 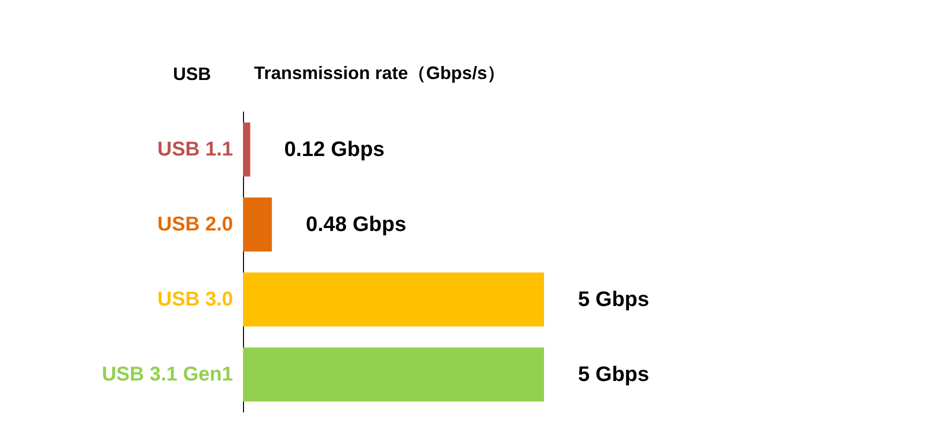 What do you see at coordinates (195, 225) in the screenshot?
I see `y-tick-label: USB 2.0` at bounding box center [195, 225].